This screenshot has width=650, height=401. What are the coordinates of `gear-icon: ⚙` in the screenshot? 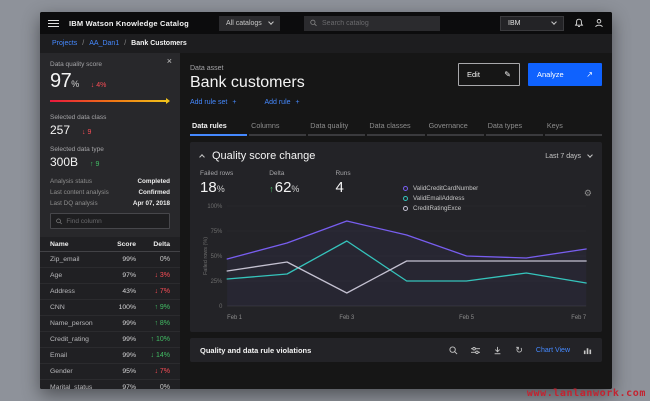 It's located at (587, 193).